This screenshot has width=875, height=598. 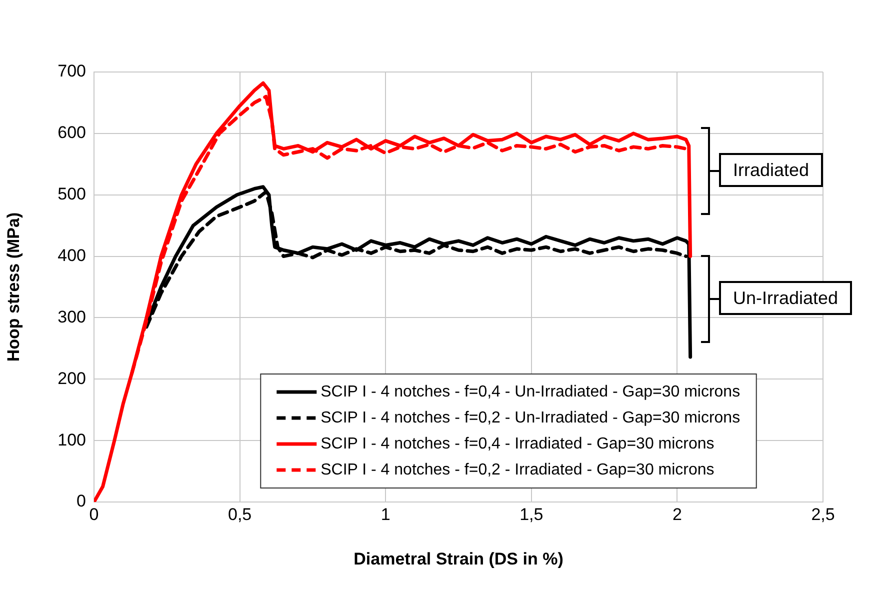 I want to click on x-tick-label: 2, so click(x=677, y=514).